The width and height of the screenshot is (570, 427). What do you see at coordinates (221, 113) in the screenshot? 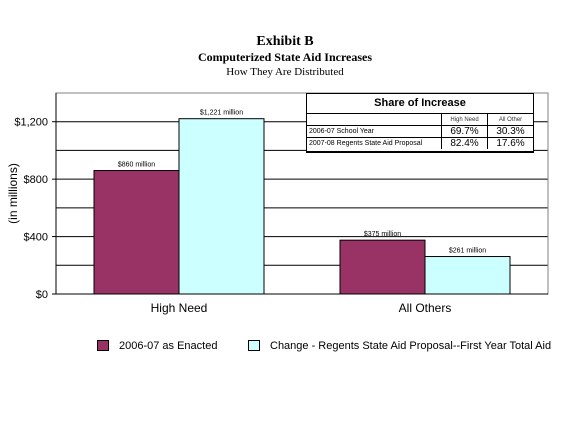
I see `bar-data-label: $1,221 million` at bounding box center [221, 113].